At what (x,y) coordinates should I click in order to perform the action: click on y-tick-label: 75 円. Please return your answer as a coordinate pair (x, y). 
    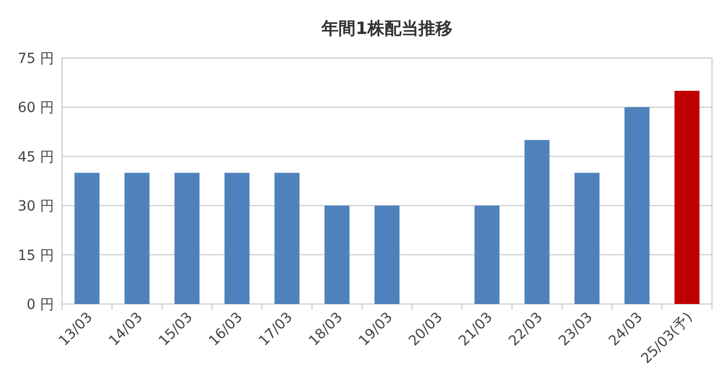
    Looking at the image, I should click on (36, 59).